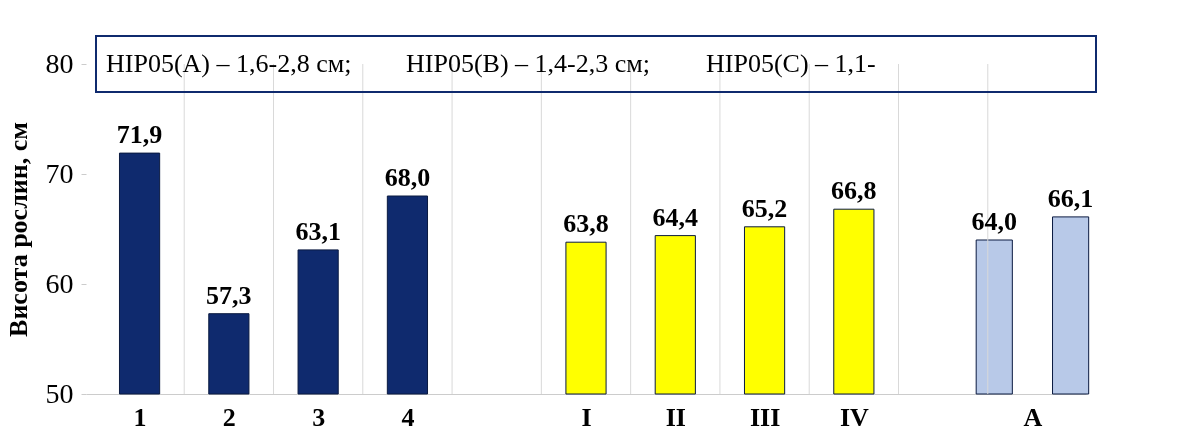 The image size is (1182, 443). What do you see at coordinates (319, 417) in the screenshot?
I see `x-tick-label: 3` at bounding box center [319, 417].